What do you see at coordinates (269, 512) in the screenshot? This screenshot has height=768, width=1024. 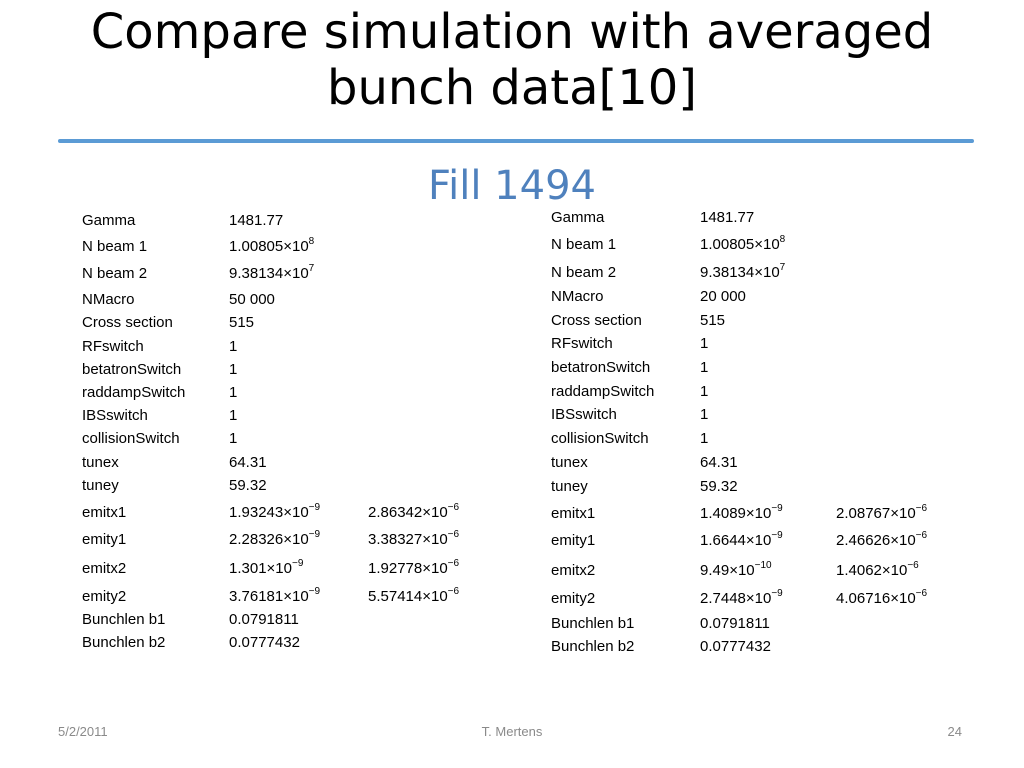 I see `value-text: 1.93243×10` at bounding box center [269, 512].